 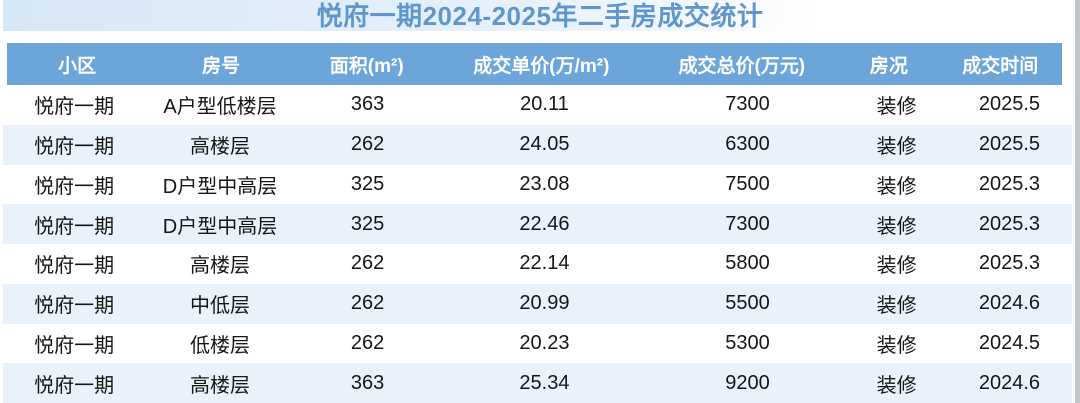 I want to click on table-row: 悦府一期 高楼层 262 24.05 6300 装修 2025.5, so click(x=537, y=144).